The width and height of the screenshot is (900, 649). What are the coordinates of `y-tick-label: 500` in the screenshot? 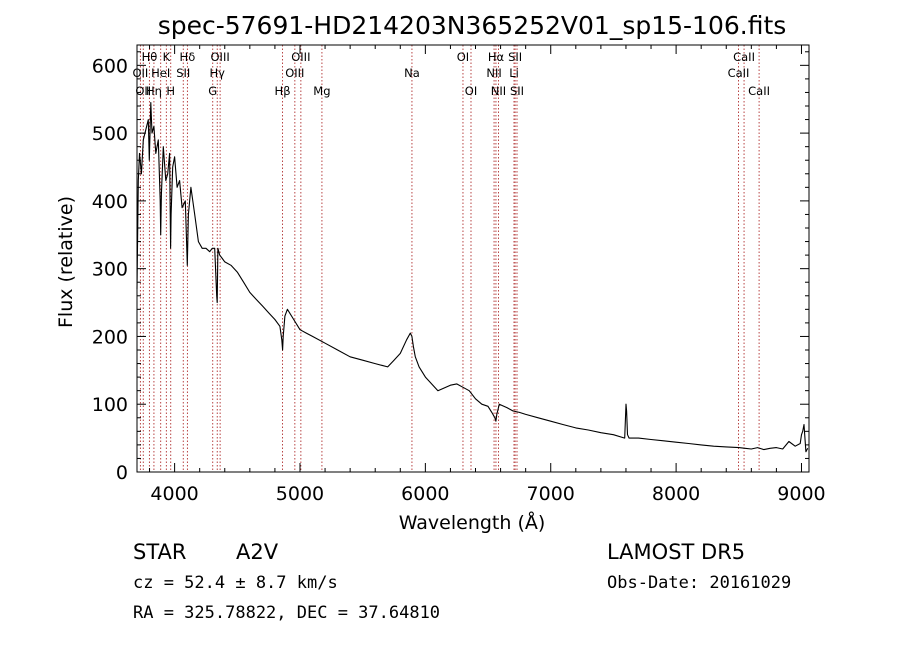 It's located at (110, 134).